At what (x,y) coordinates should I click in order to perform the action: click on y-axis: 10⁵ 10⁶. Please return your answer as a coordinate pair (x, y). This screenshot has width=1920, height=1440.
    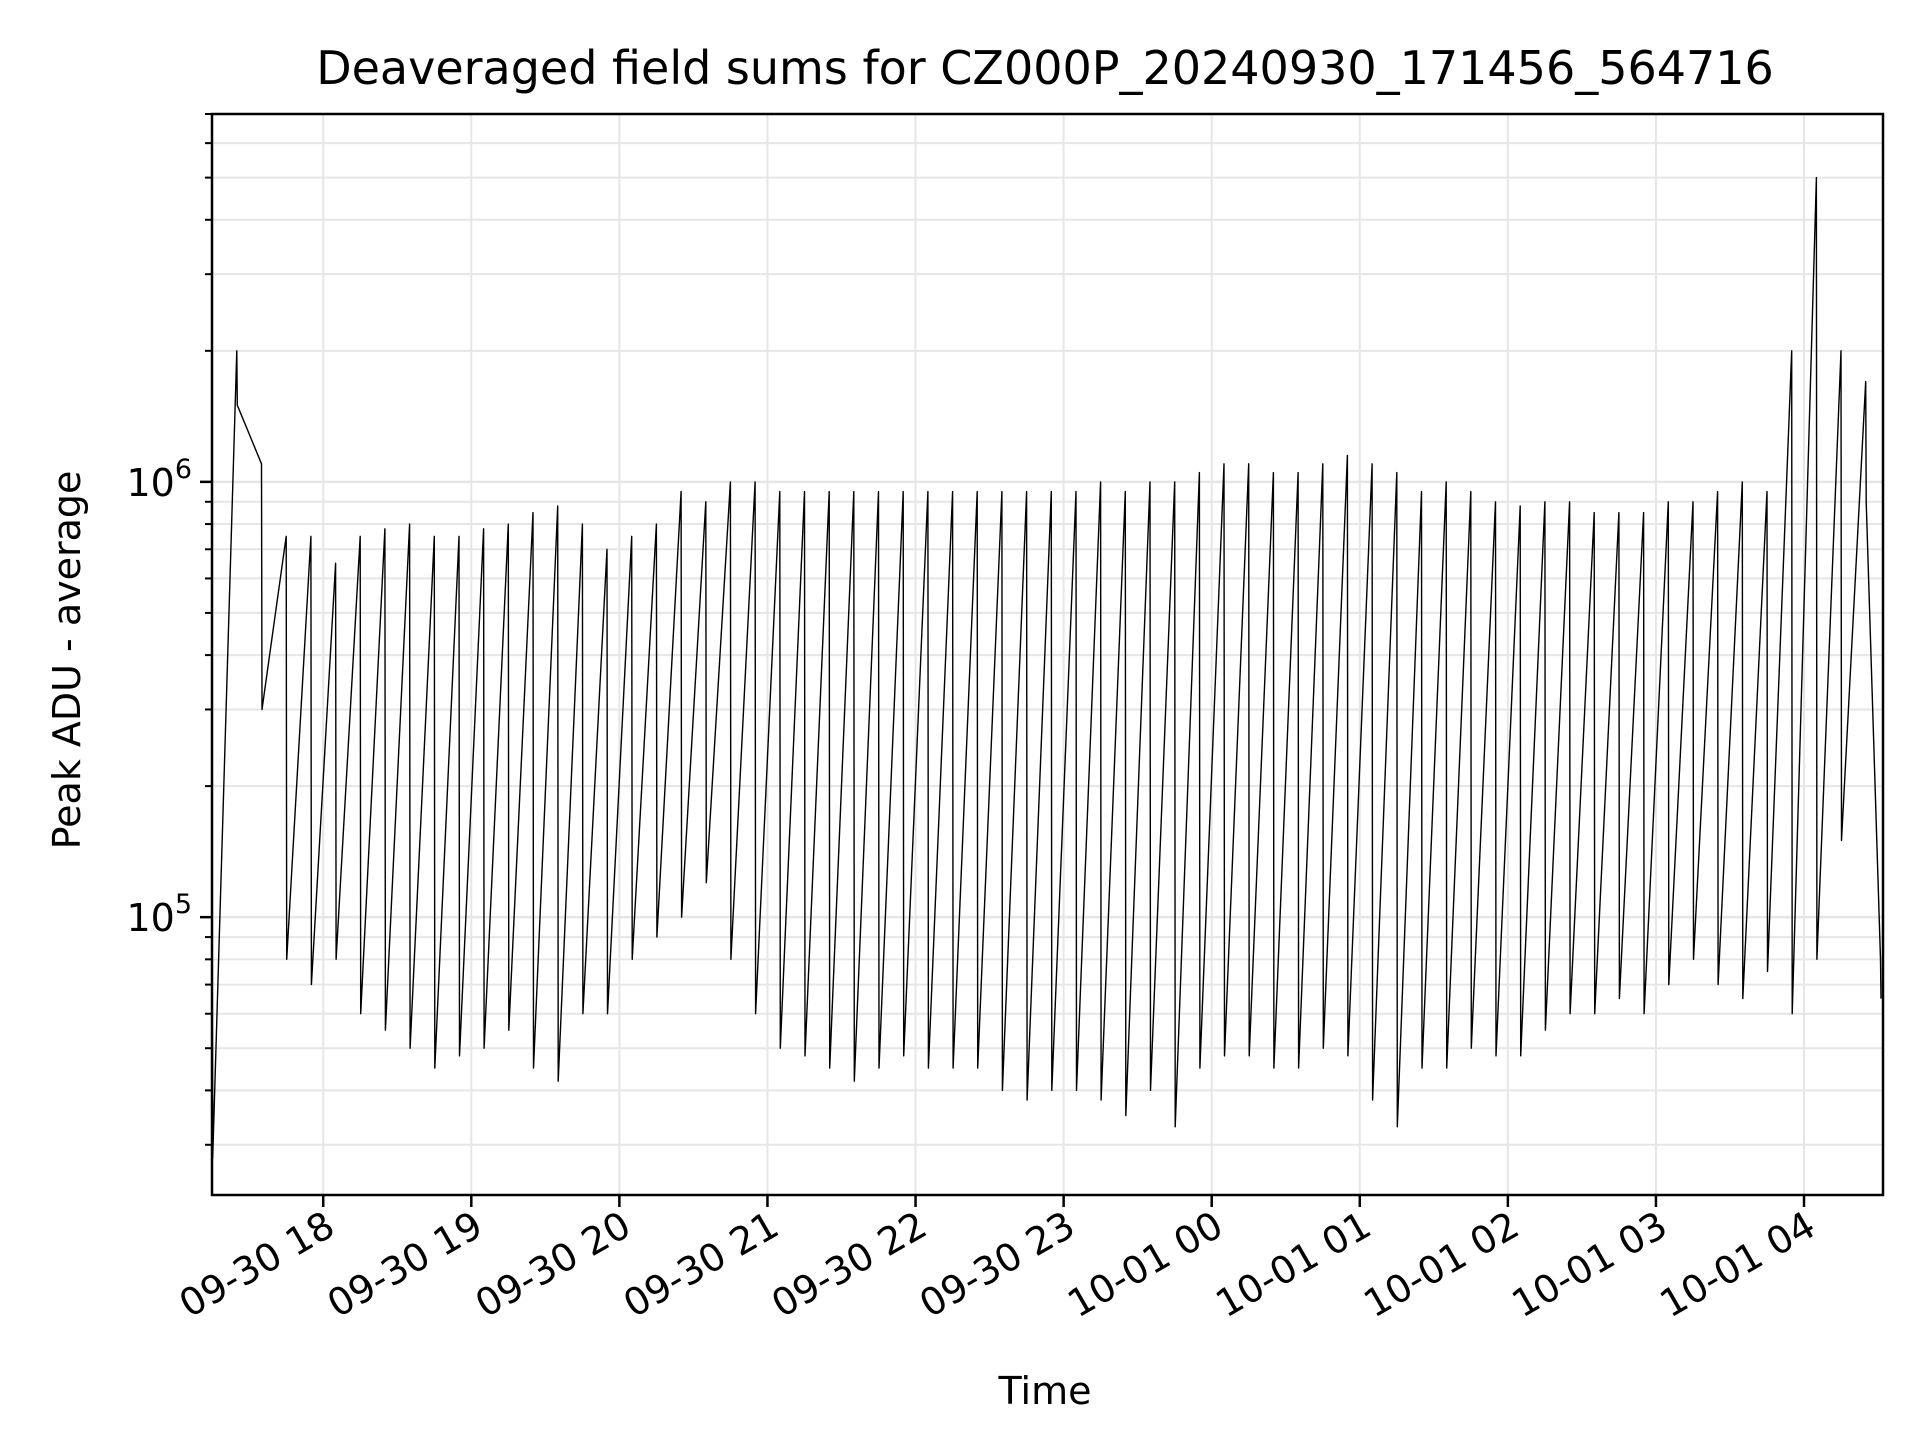
    Looking at the image, I should click on (169, 629).